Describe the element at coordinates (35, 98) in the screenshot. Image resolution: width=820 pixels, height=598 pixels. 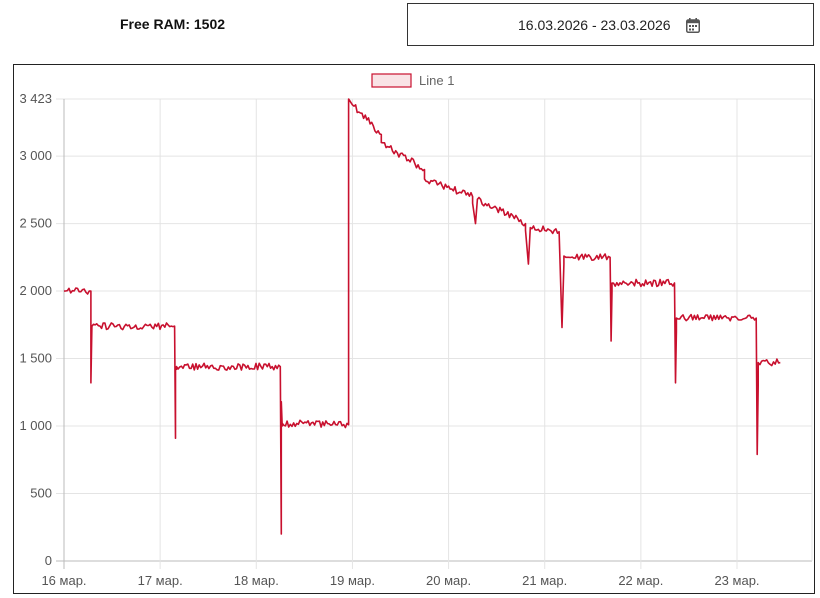
I see `y-tick-label: 3 423` at that location.